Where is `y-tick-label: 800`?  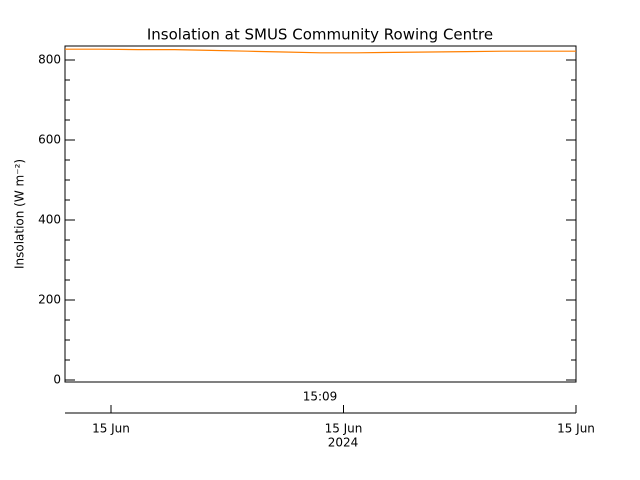
y-tick-label: 800 is located at coordinates (49, 60).